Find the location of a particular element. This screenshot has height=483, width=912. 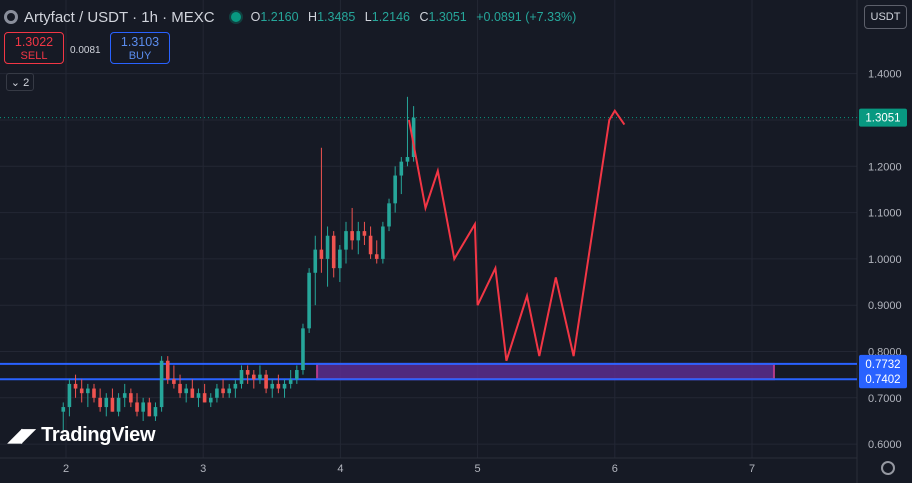

sell-price: 1.3022 is located at coordinates (34, 42).